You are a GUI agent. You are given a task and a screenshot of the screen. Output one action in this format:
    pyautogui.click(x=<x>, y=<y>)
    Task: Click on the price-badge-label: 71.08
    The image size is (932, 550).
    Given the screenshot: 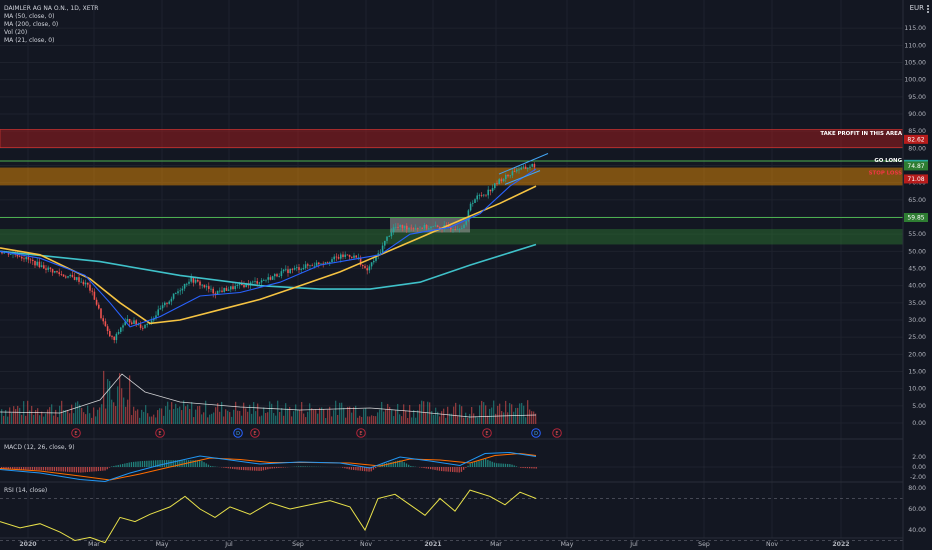 What is the action you would take?
    pyautogui.click(x=915, y=179)
    